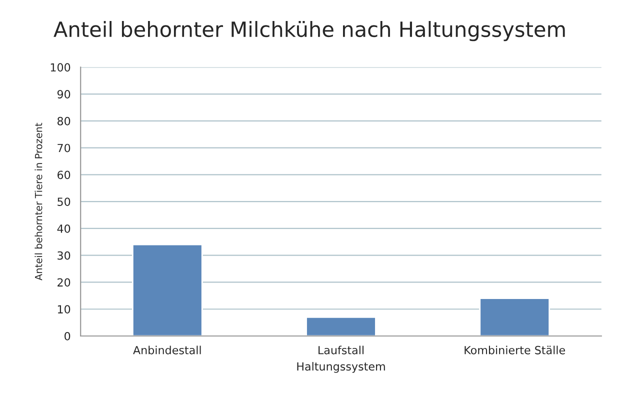 This screenshot has height=420, width=620. What do you see at coordinates (64, 148) in the screenshot?
I see `y-tick-label: 70` at bounding box center [64, 148].